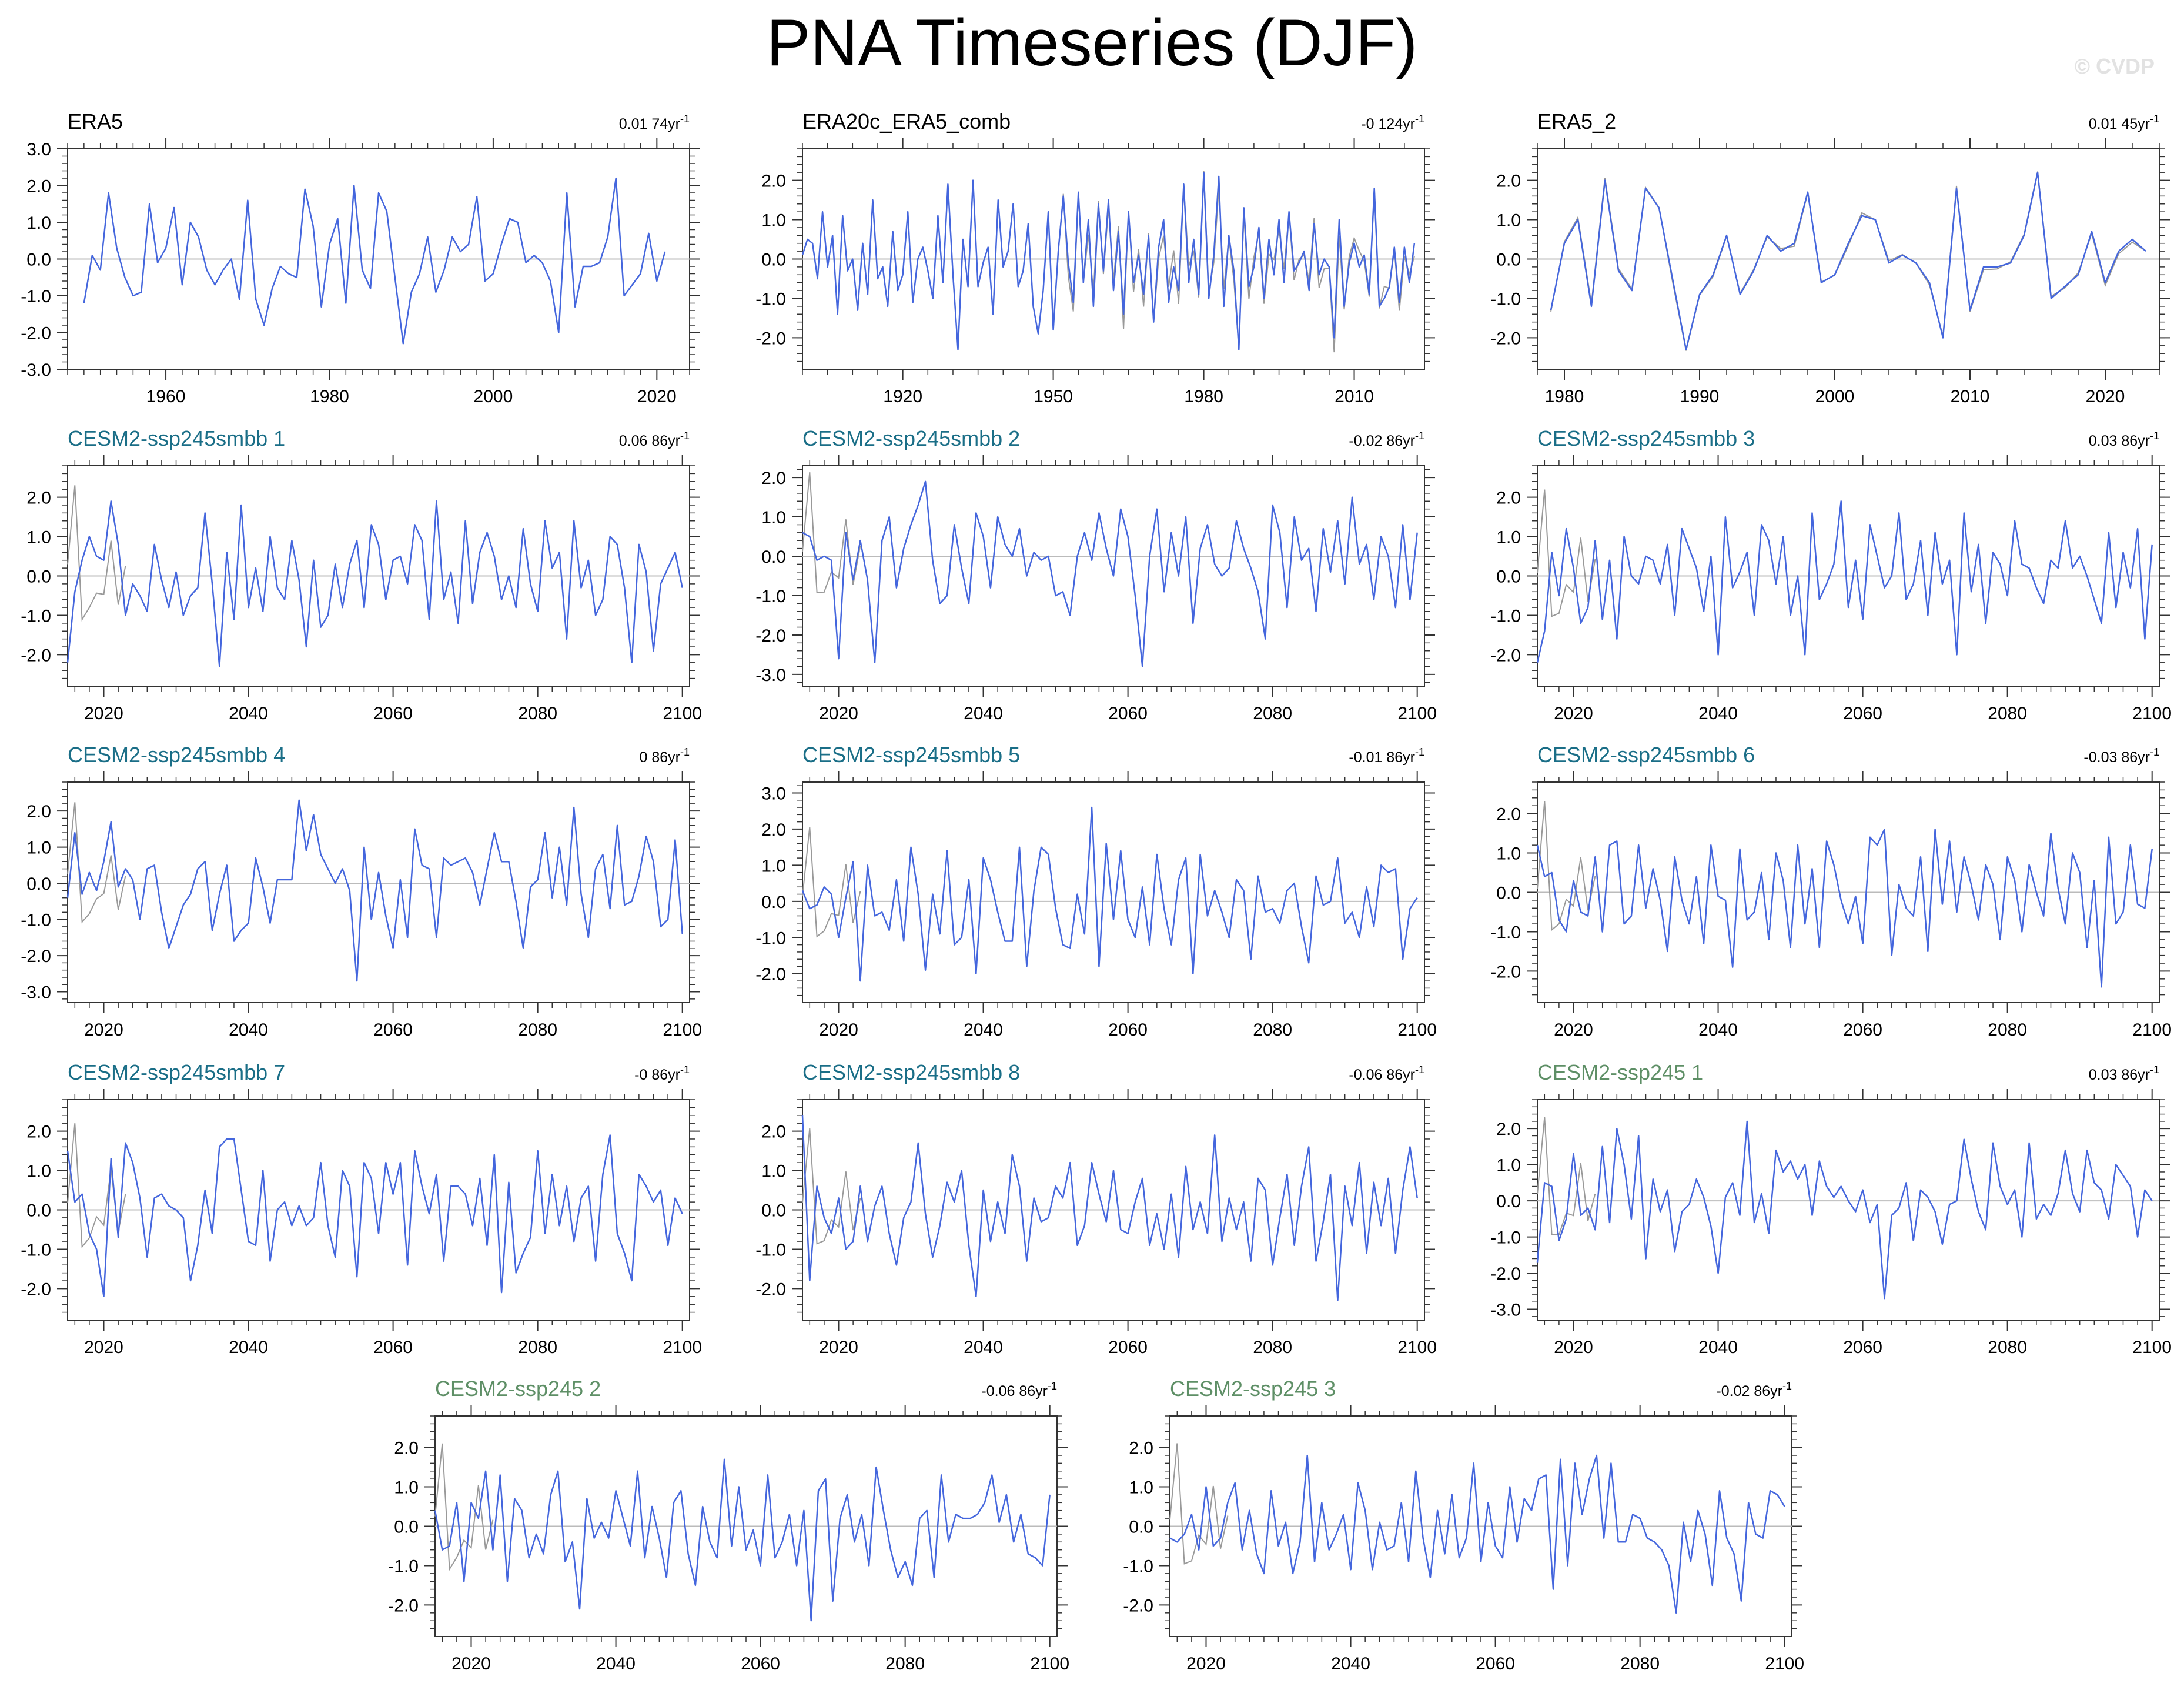 This screenshot has width=2184, height=1700. Describe the element at coordinates (906, 121) in the screenshot. I see `panel-title: ERA20c_ERA5_comb` at that location.